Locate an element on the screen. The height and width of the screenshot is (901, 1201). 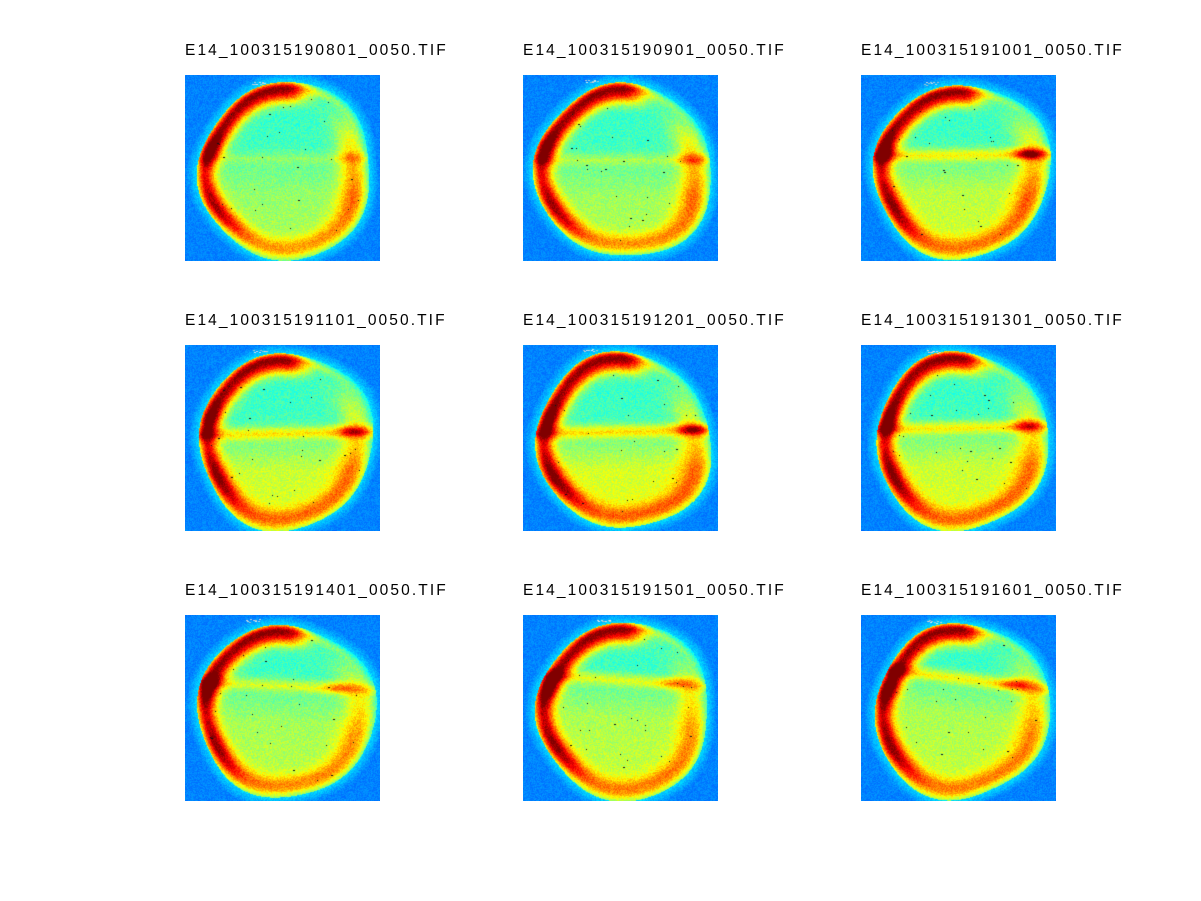
subplot-panel: E14_100315191101_0050.TIF is located at coordinates (315, 421).